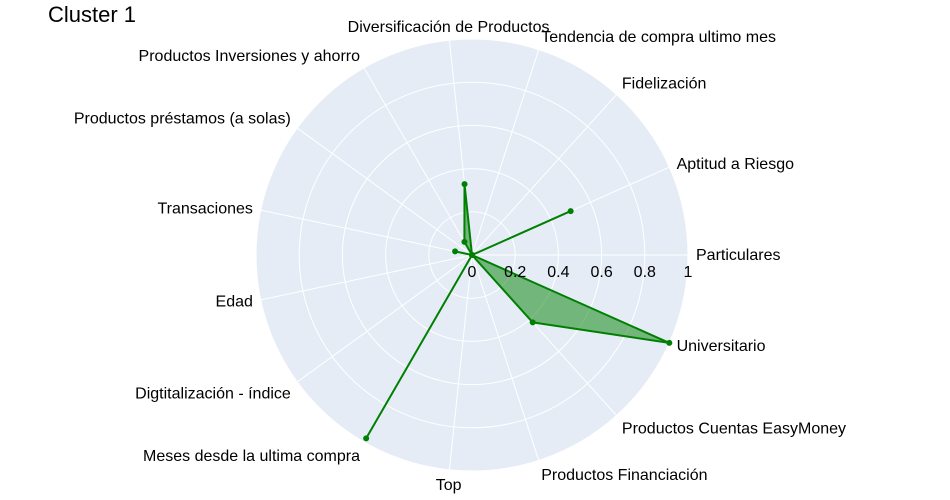 This screenshot has height=500, width=950. What do you see at coordinates (234, 302) in the screenshot?
I see `category-label: Edad` at bounding box center [234, 302].